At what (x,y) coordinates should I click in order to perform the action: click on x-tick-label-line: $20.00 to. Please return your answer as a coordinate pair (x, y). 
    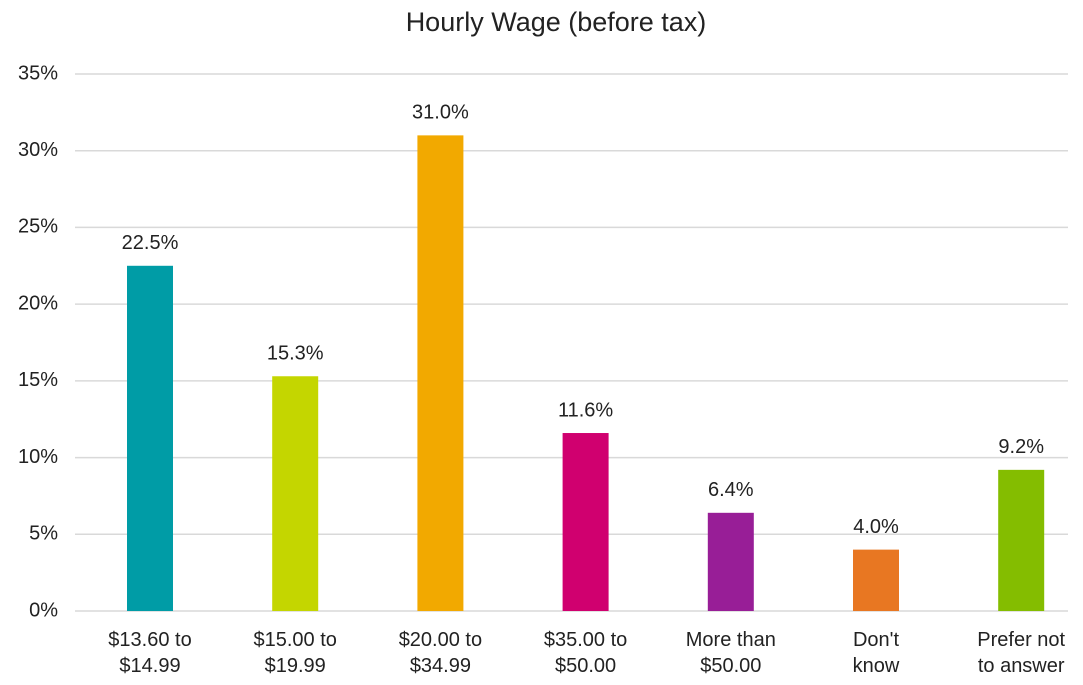
    Looking at the image, I should click on (440, 640).